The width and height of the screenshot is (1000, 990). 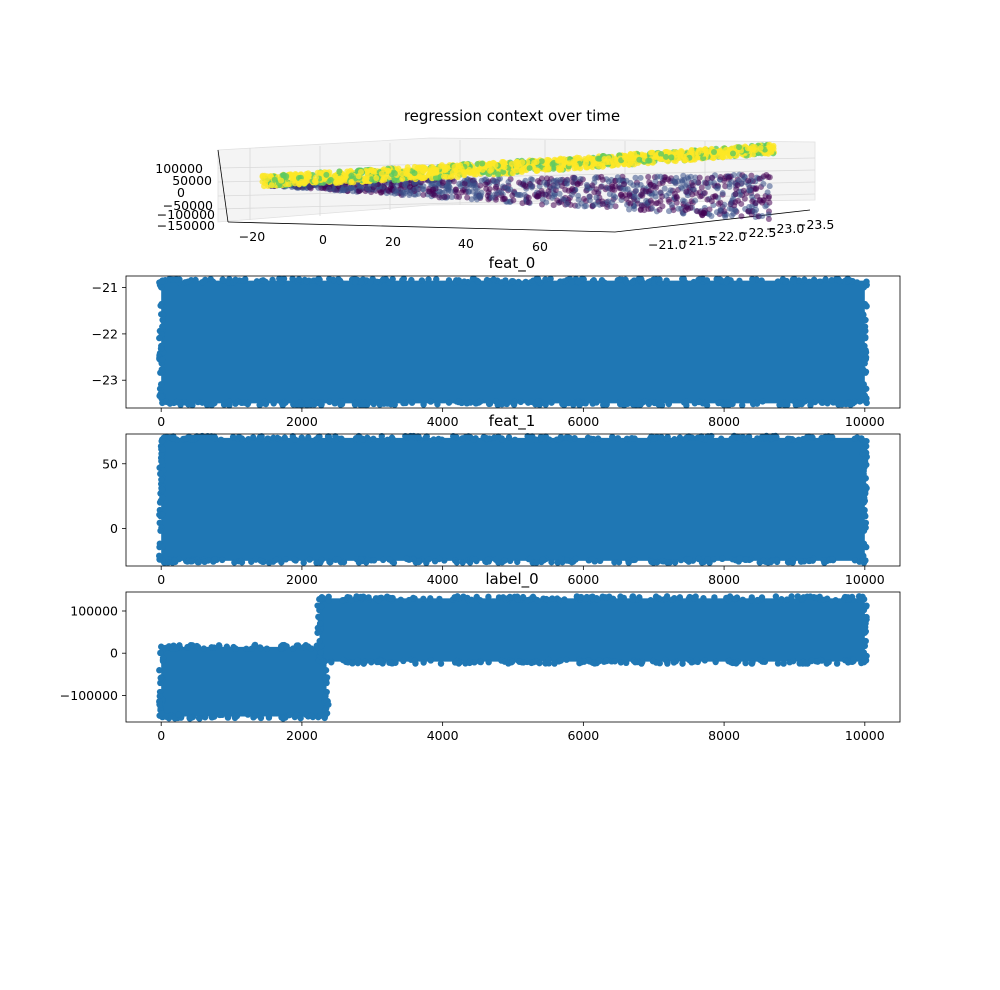 I want to click on y-tick-label: 0, so click(x=114, y=528).